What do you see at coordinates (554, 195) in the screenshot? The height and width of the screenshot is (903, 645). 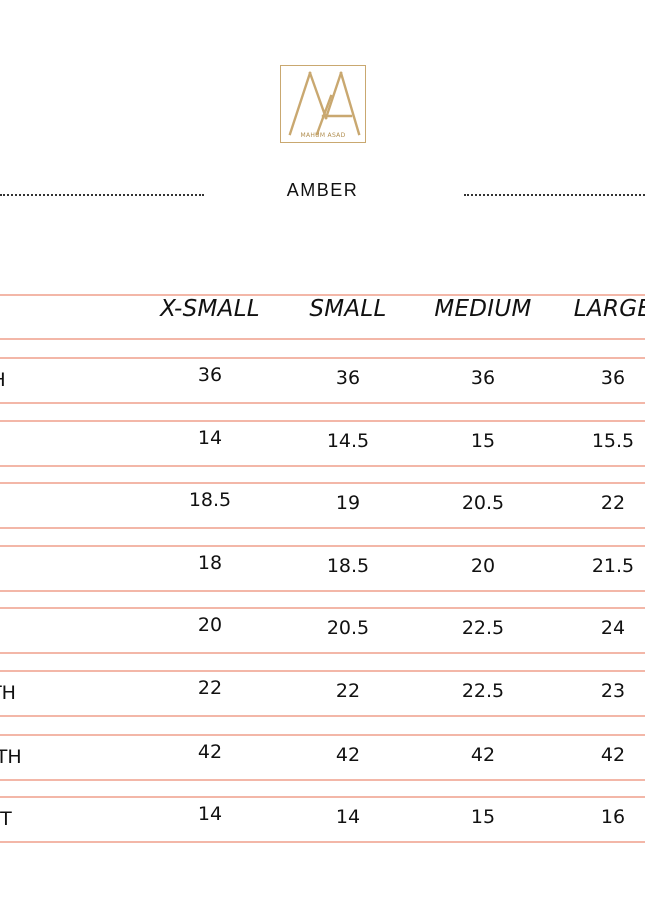 I see `divider-right` at bounding box center [554, 195].